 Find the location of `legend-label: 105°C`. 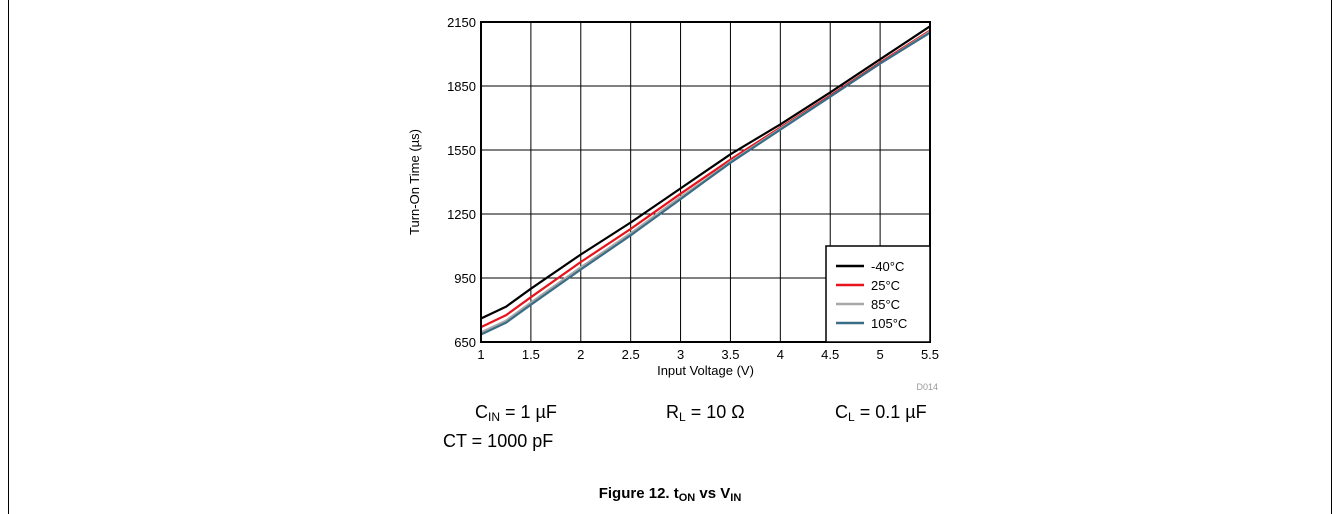

legend-label: 105°C is located at coordinates (889, 323).